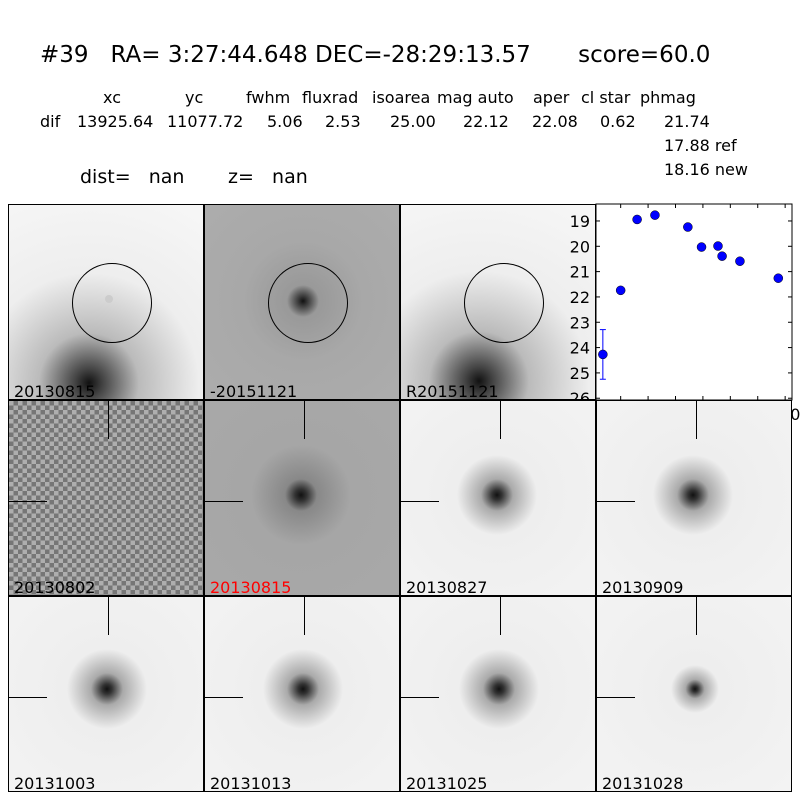 The height and width of the screenshot is (800, 800). What do you see at coordinates (687, 121) in the screenshot?
I see `column-value: 21.74` at bounding box center [687, 121].